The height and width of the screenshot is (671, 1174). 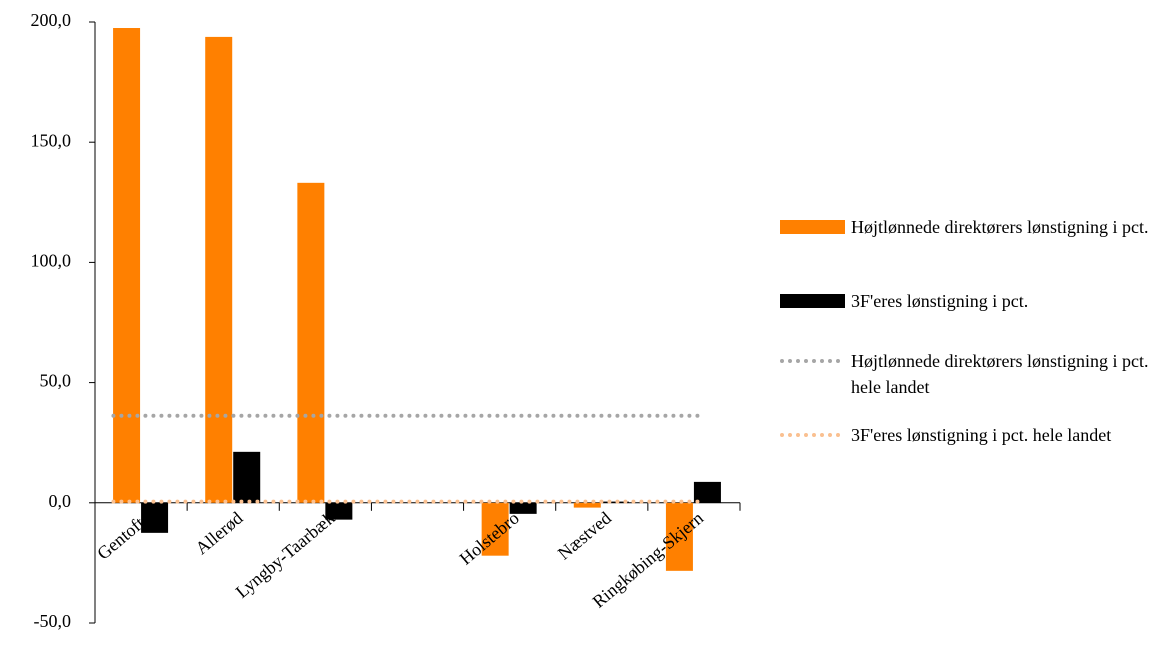 What do you see at coordinates (218, 533) in the screenshot?
I see `x-tick-label: Allerød` at bounding box center [218, 533].